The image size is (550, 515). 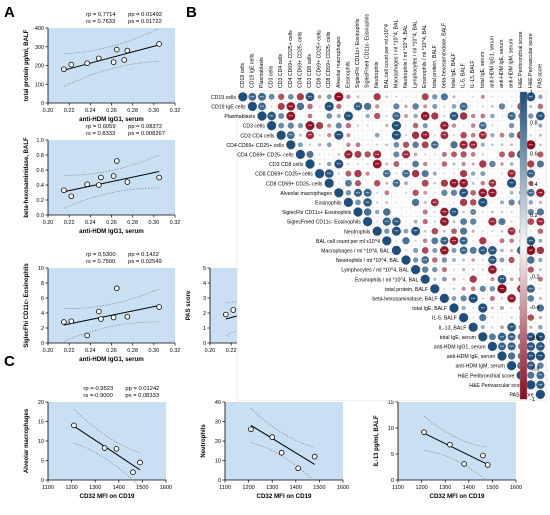 What do you see at coordinates (100, 134) in the screenshot?
I see `stat-label: rs = 0.8333` at bounding box center [100, 134].